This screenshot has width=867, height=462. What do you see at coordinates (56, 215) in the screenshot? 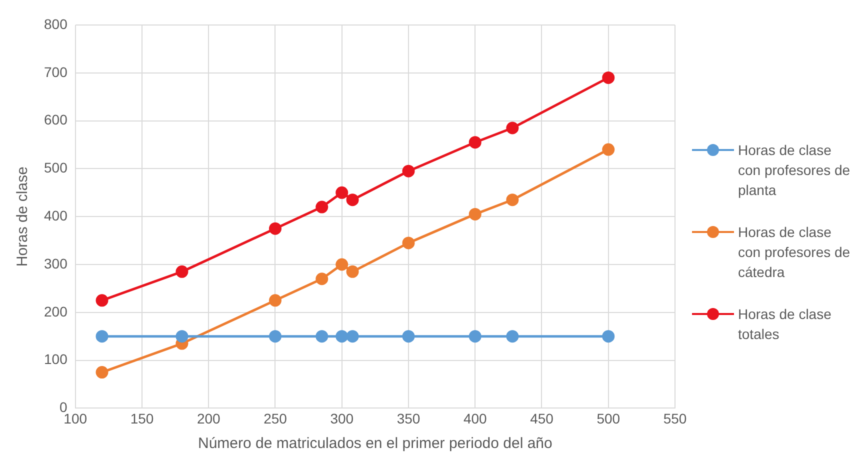
I see `y-tick-label: 400` at bounding box center [56, 215].